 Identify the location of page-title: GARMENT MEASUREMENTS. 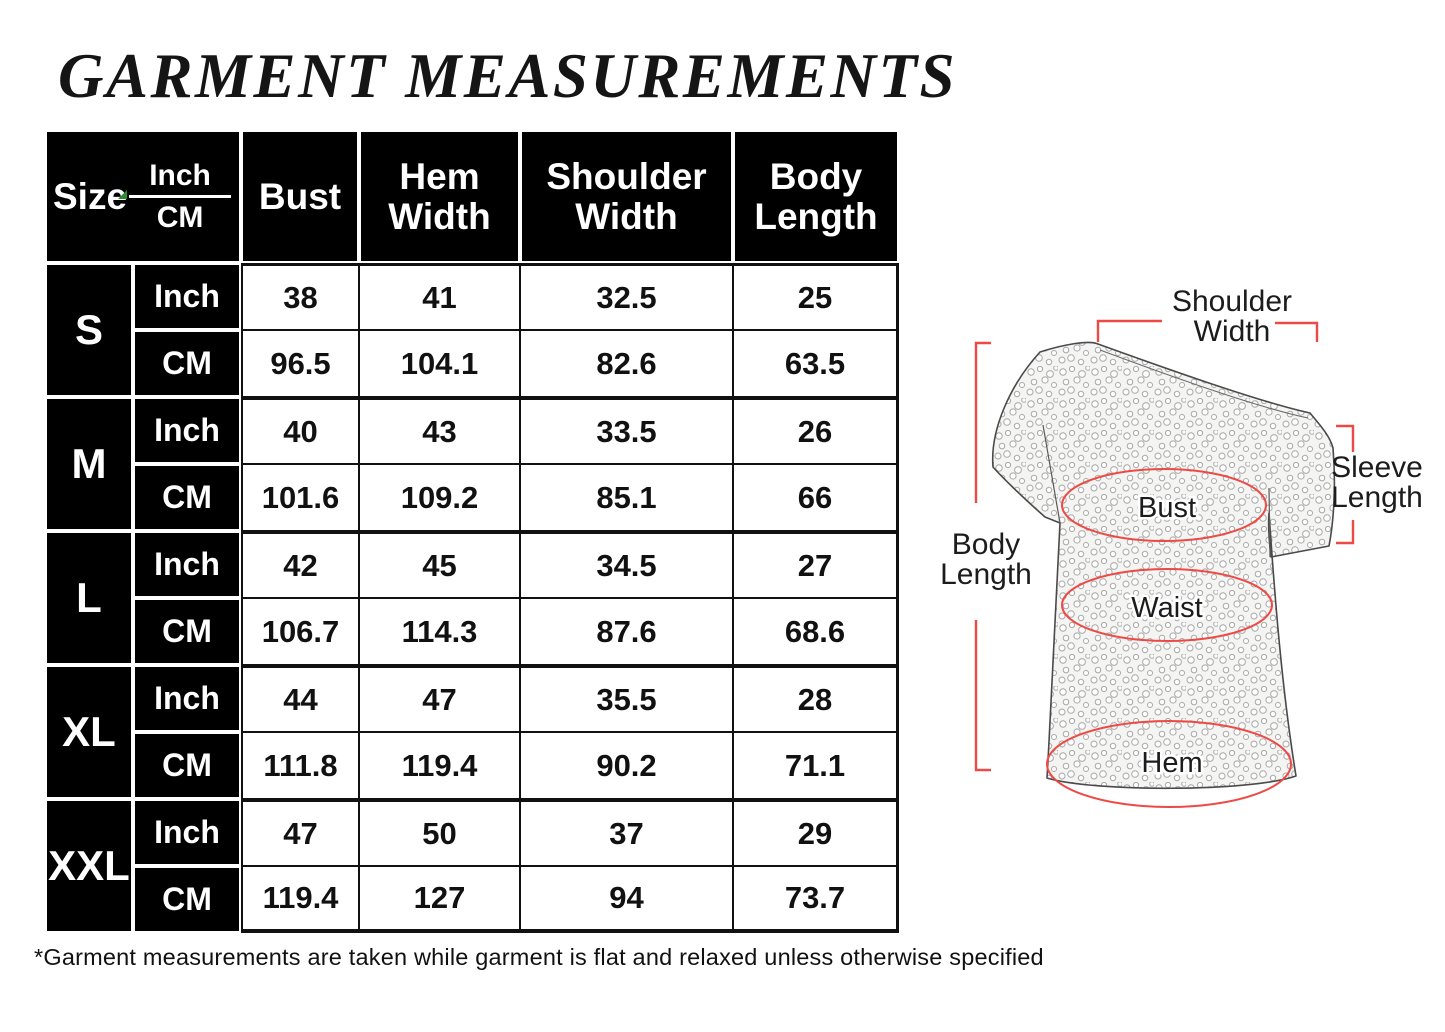
(507, 76).